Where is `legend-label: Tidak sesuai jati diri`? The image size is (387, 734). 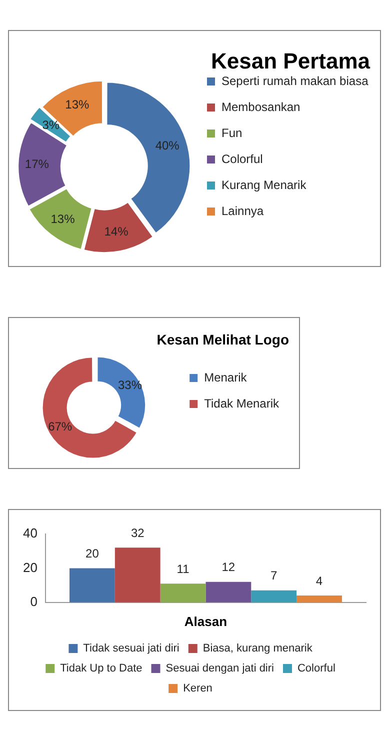 legend-label: Tidak sesuai jati diri is located at coordinates (131, 648).